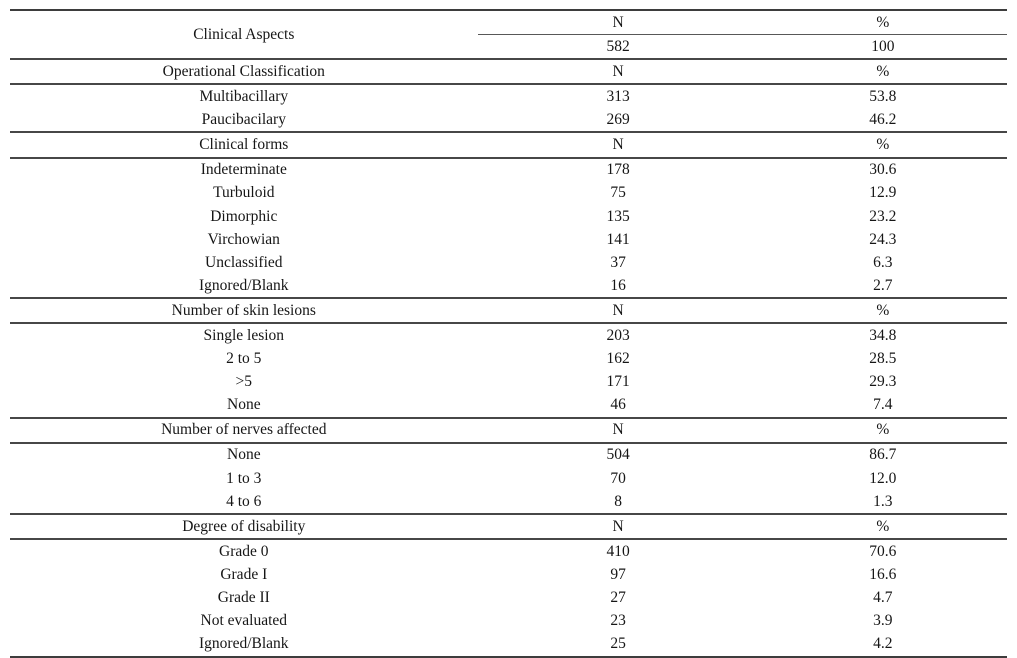 The height and width of the screenshot is (658, 1017). I want to click on row-pct-value: 7.4, so click(883, 405).